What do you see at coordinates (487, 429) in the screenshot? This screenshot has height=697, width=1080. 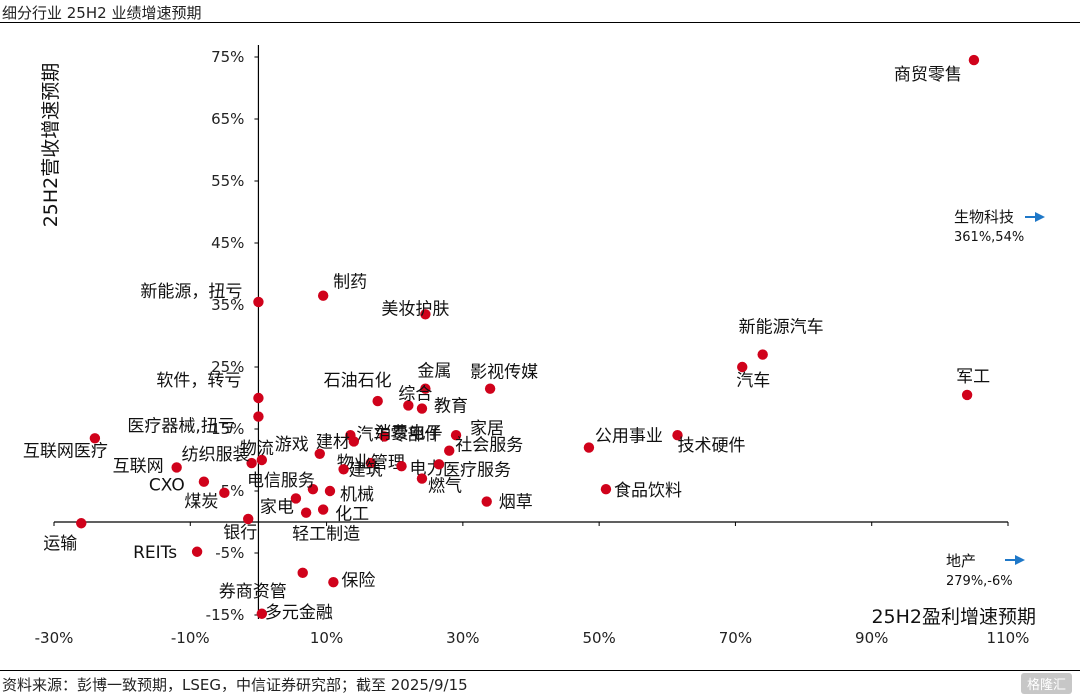 I see `point-label: 家居` at bounding box center [487, 429].